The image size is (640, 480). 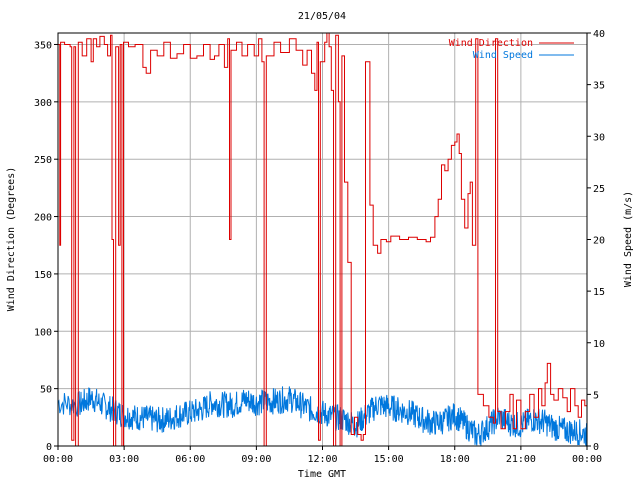 I want to click on x-axis-label: Time GMT, so click(x=322, y=474).